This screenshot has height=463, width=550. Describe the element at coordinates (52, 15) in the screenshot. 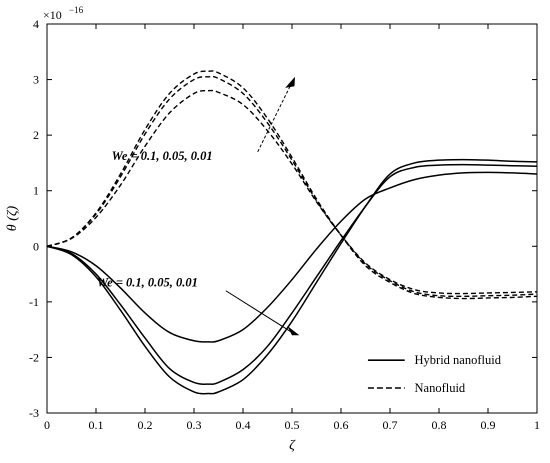

I see `y-multiplier: ×10` at that location.